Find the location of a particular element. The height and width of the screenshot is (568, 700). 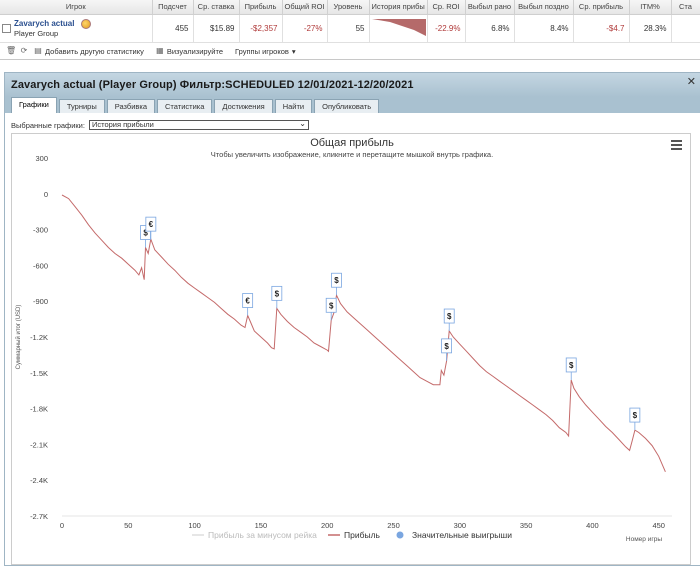

y-tick-label: -2.7K is located at coordinates (39, 516).